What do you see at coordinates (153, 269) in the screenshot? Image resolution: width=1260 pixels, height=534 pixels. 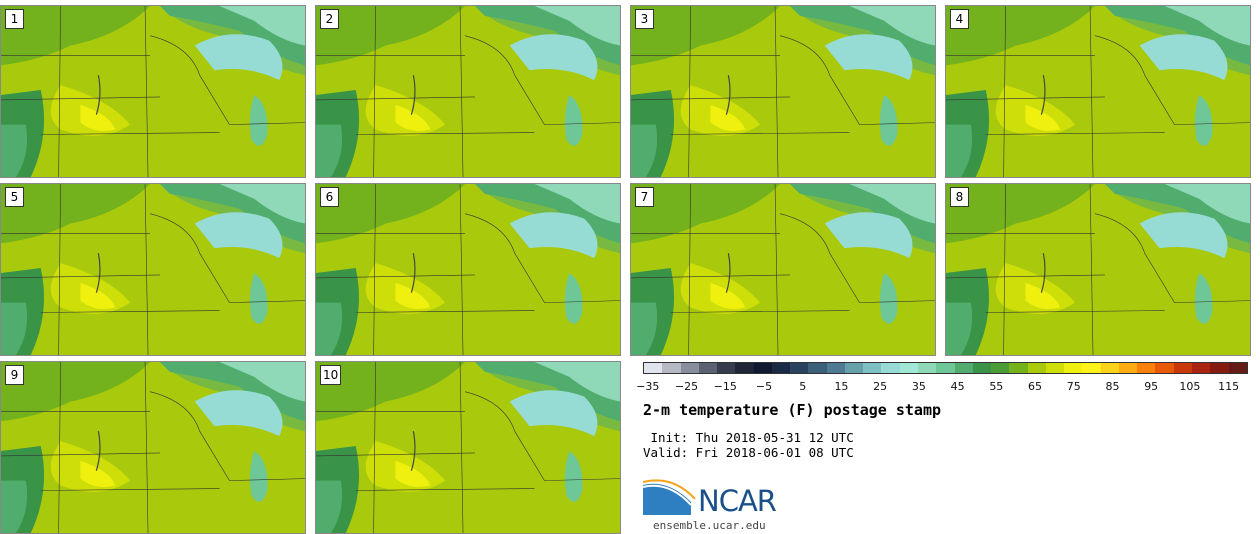 I see `map-panel: 5` at bounding box center [153, 269].